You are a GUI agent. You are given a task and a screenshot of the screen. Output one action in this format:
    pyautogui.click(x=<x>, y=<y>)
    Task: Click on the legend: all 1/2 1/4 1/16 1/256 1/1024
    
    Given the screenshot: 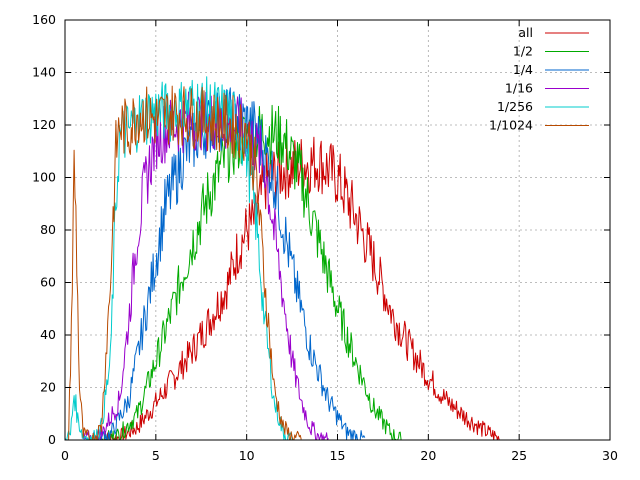 What is the action you would take?
    pyautogui.click(x=539, y=79)
    